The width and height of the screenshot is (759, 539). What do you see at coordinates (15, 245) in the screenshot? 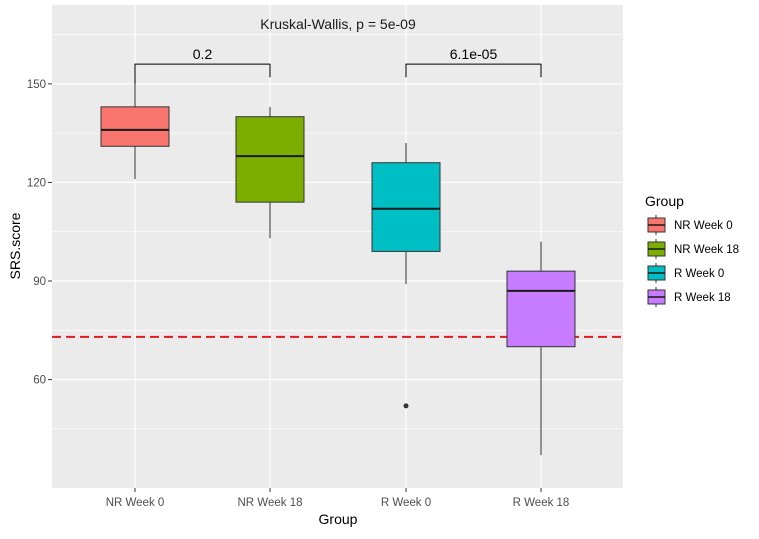
I see `y-axis-label: SRS.score` at bounding box center [15, 245].